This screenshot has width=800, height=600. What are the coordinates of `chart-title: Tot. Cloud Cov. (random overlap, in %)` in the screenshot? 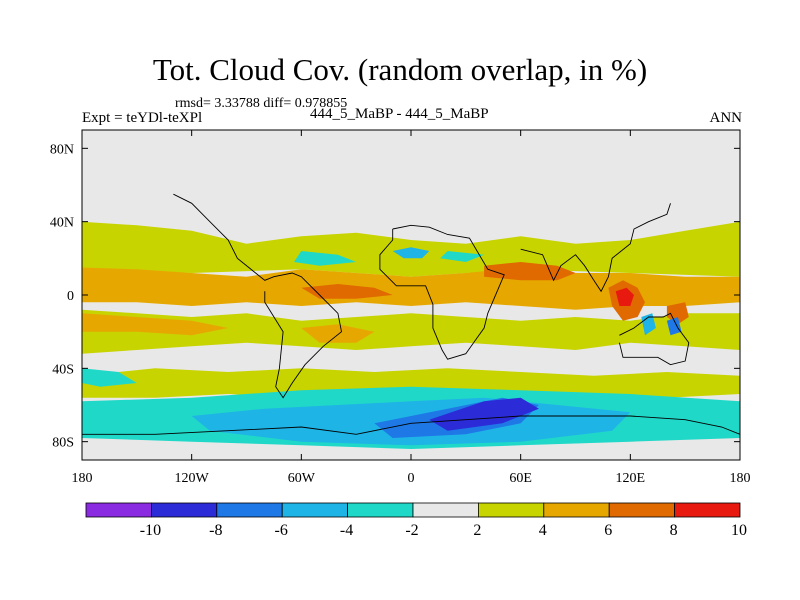 It's located at (400, 69).